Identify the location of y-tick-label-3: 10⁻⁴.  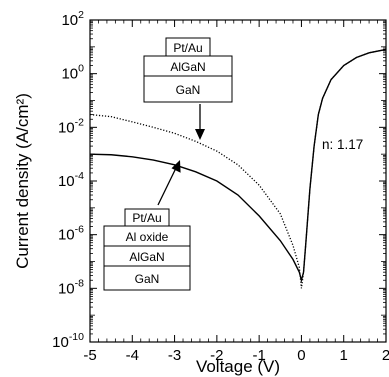
(71, 180).